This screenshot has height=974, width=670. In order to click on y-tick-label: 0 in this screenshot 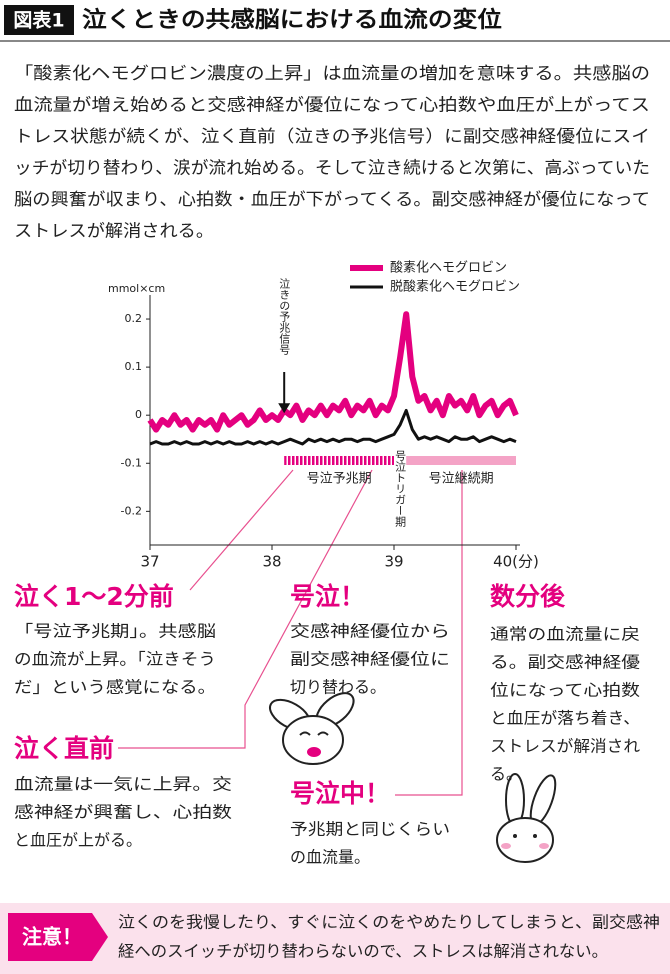, I will do `click(138, 414)`.